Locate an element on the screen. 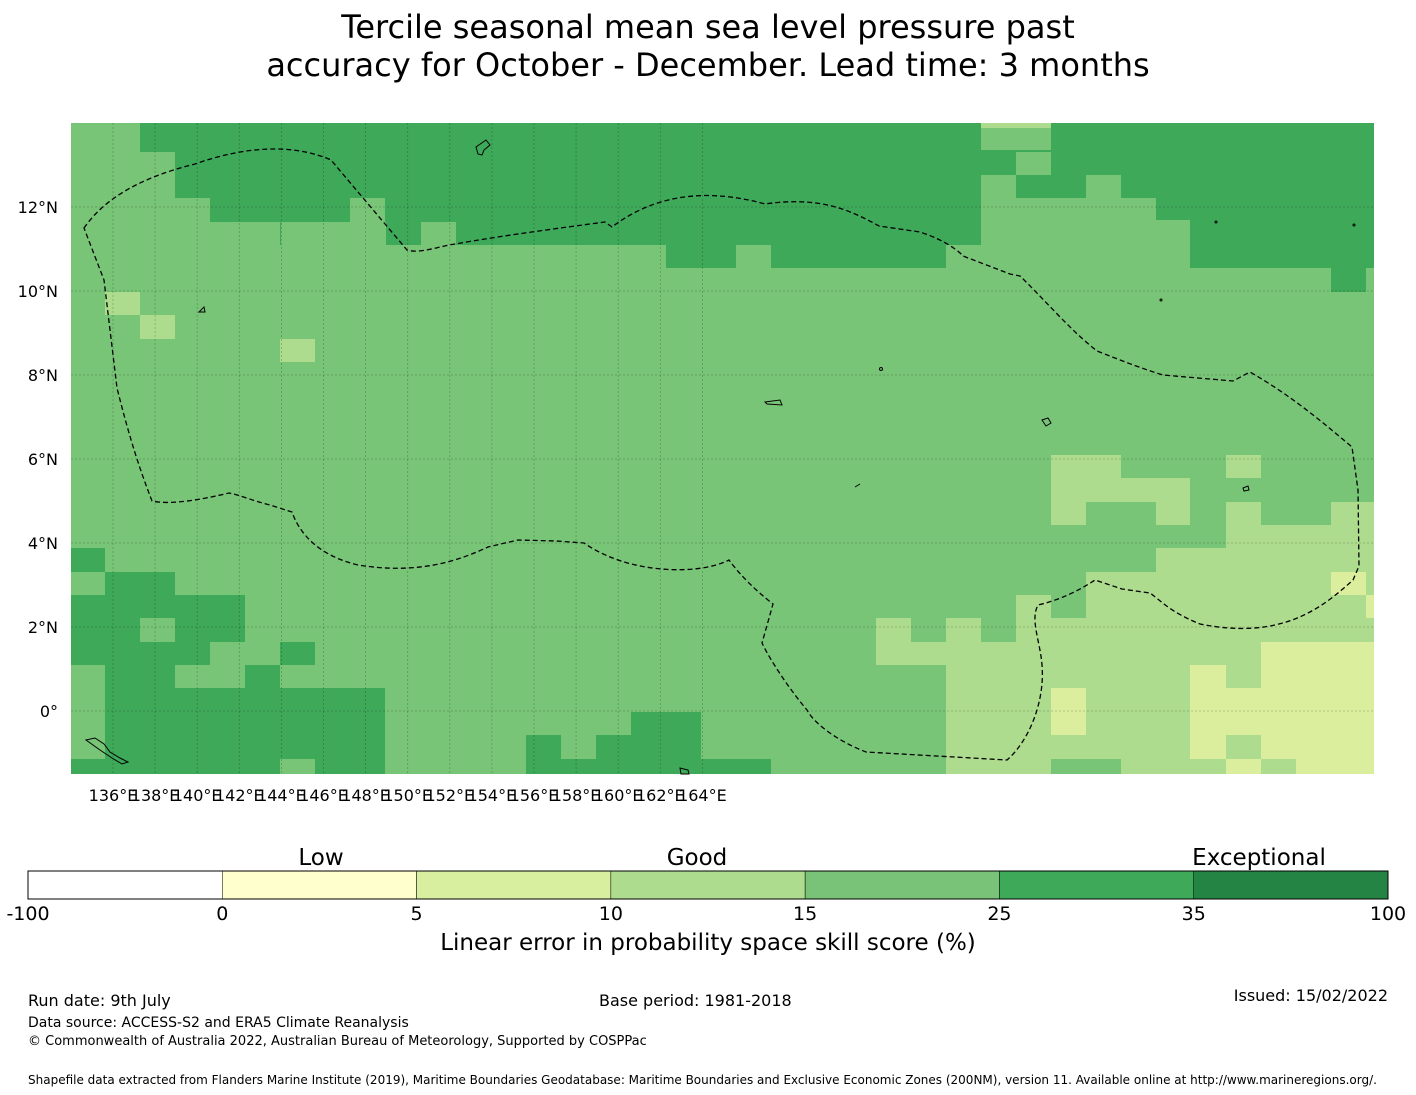 The width and height of the screenshot is (1416, 1095). latitude-tick-labels: 12°N 10°N 8°N 6°N 4°N 2°N 0° is located at coordinates (38, 459).